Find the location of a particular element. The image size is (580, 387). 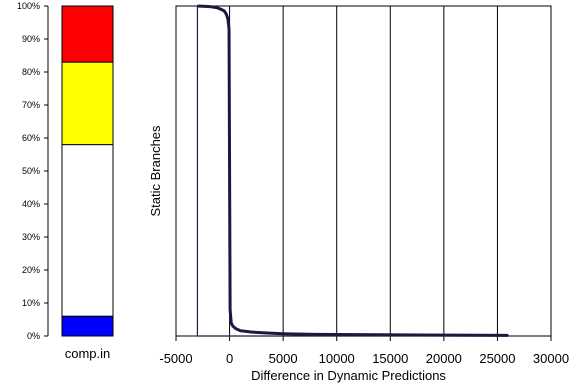

x-tick-label: 10000 is located at coordinates (337, 358).